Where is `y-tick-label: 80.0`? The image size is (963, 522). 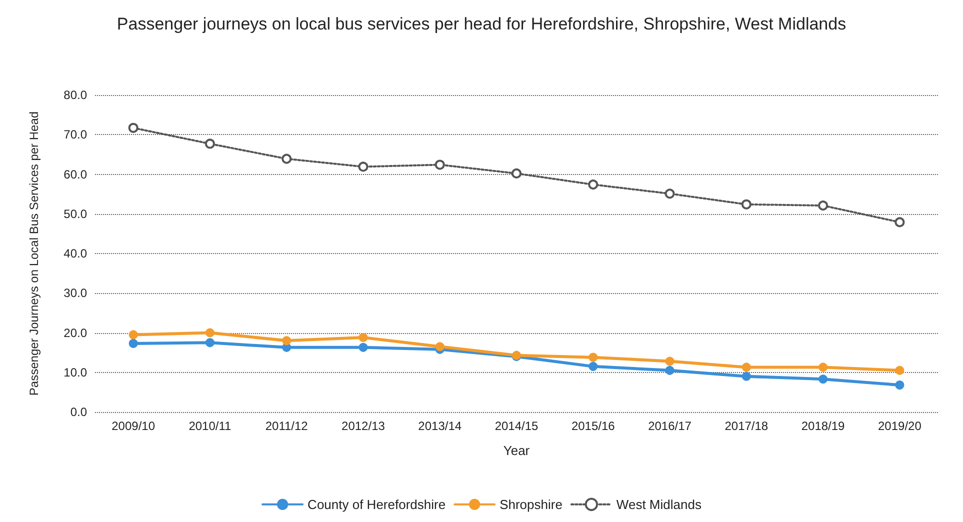
y-tick-label: 80.0 is located at coordinates (76, 95).